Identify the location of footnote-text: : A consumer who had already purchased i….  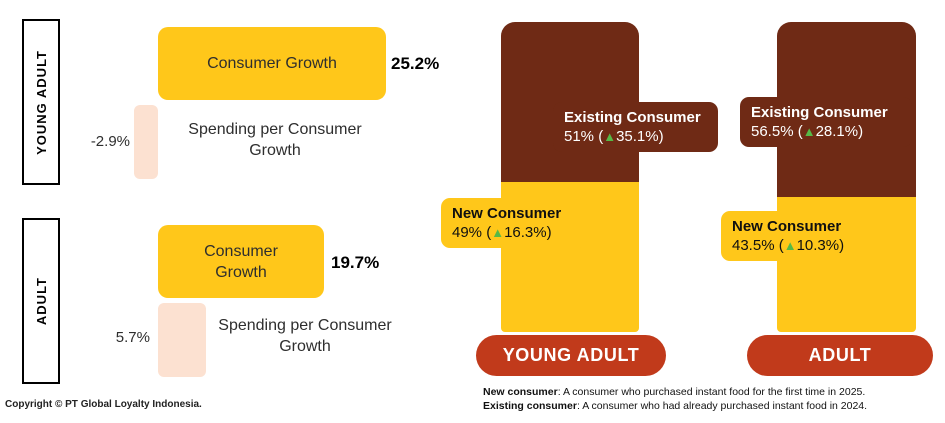
(722, 406).